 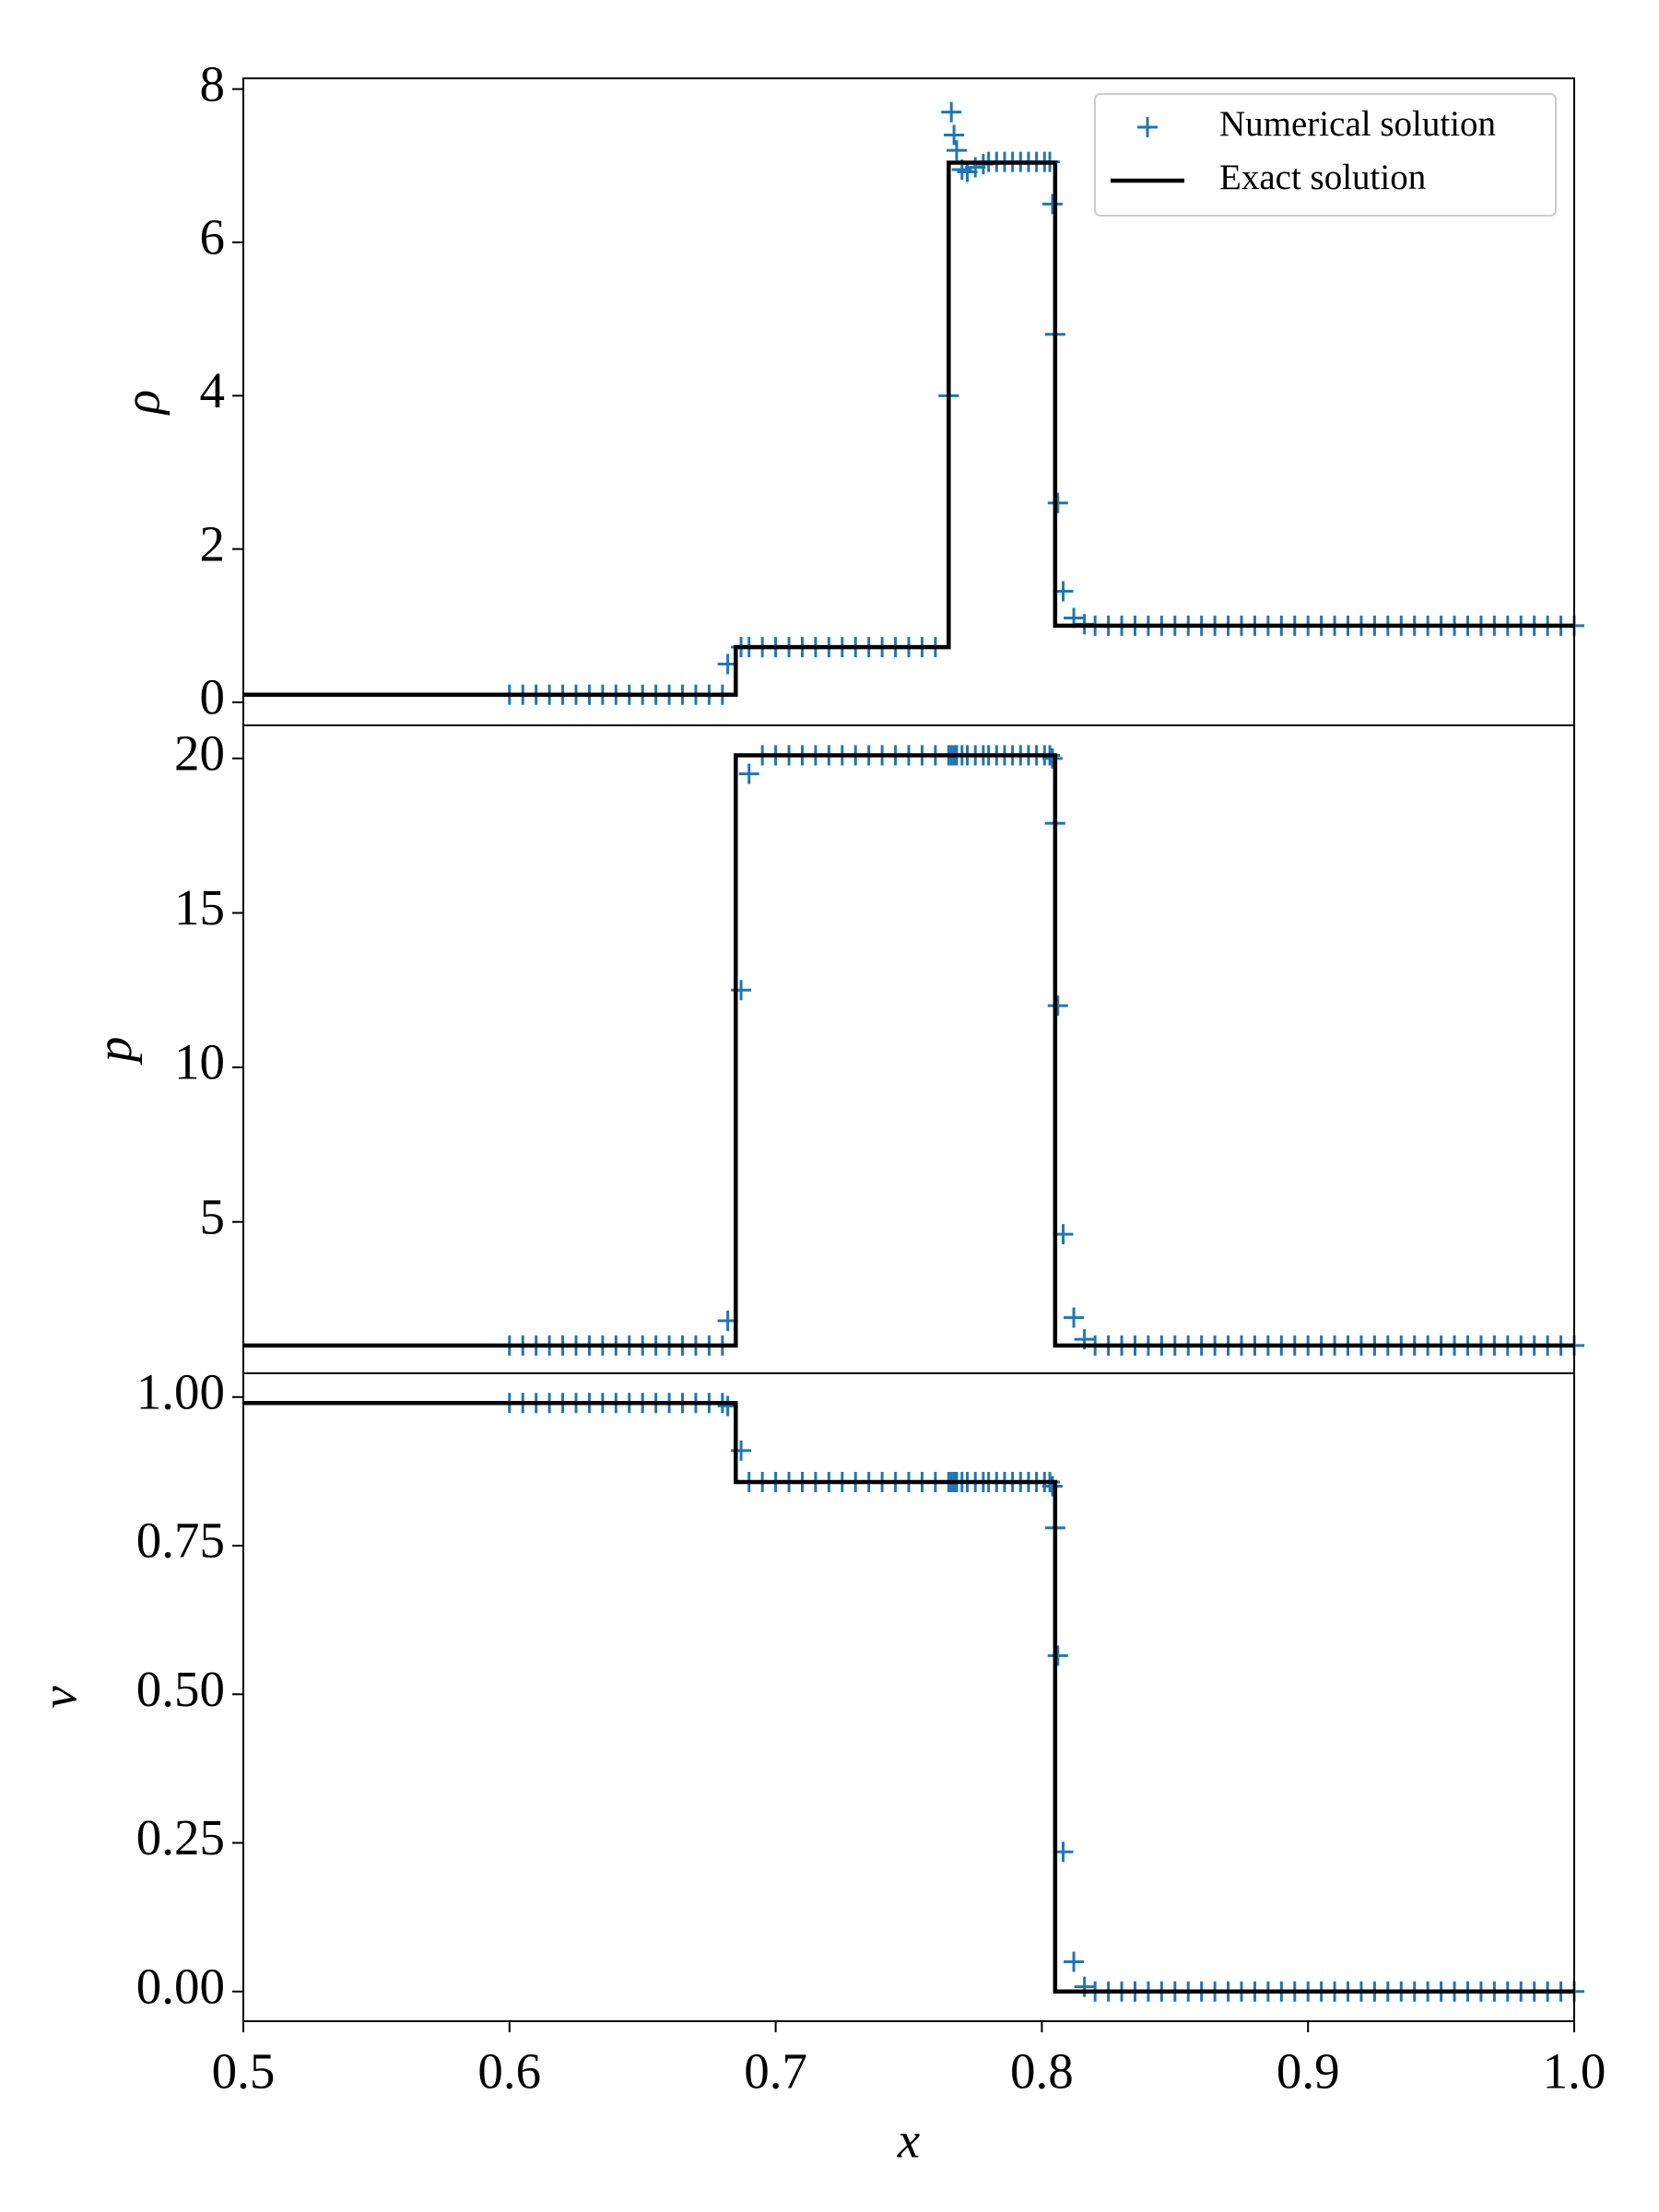 What do you see at coordinates (1357, 124) in the screenshot?
I see `legend-label: Numerical solution` at bounding box center [1357, 124].